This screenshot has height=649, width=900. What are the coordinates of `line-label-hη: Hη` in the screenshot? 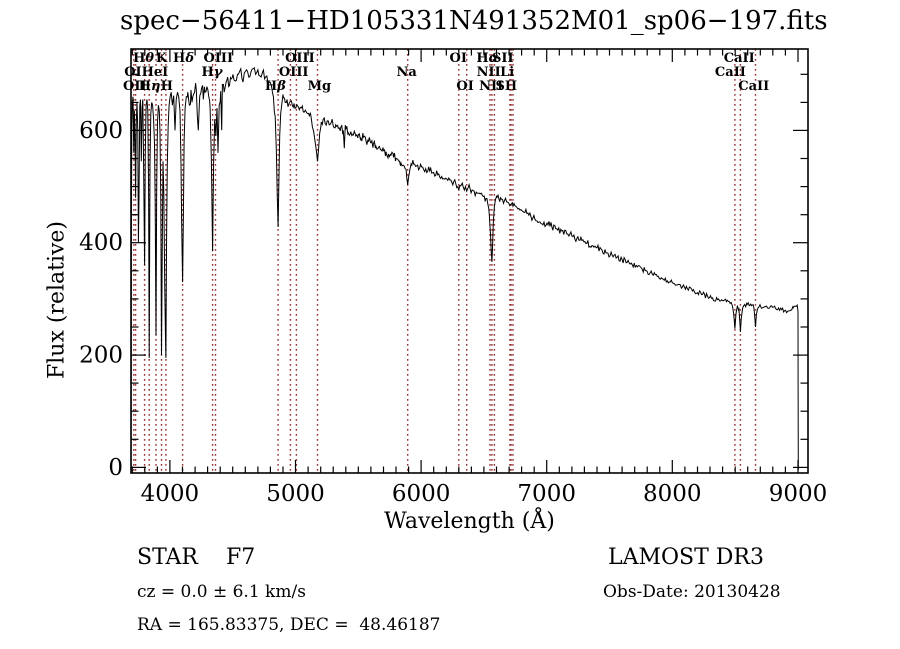 It's located at (150, 86).